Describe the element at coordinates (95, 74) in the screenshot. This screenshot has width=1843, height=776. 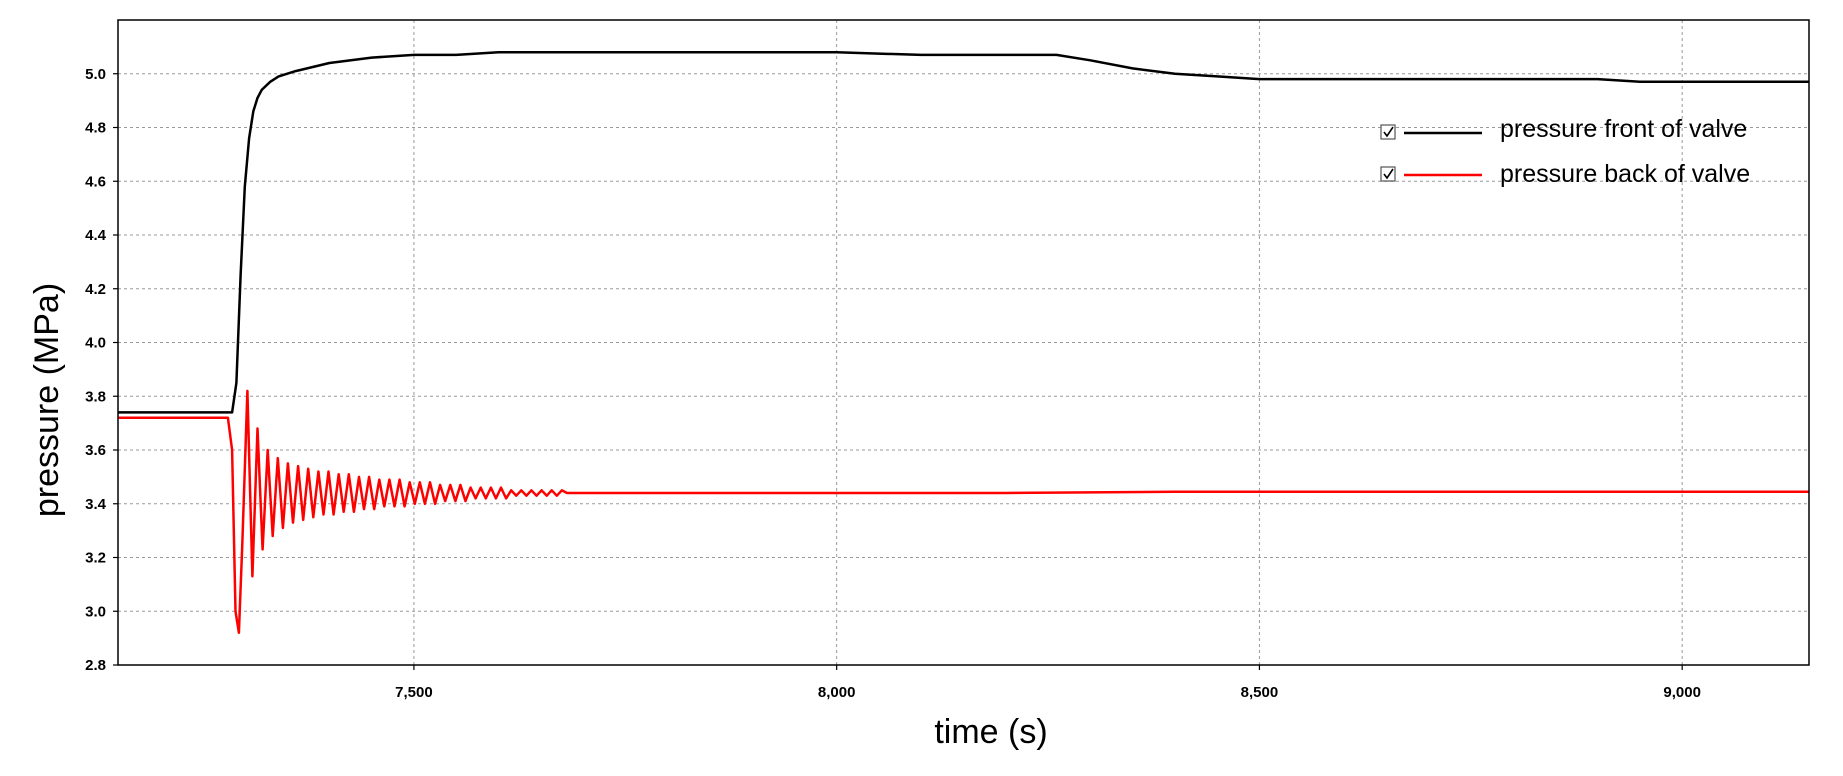
I see `y-tick-label: 5.0` at that location.